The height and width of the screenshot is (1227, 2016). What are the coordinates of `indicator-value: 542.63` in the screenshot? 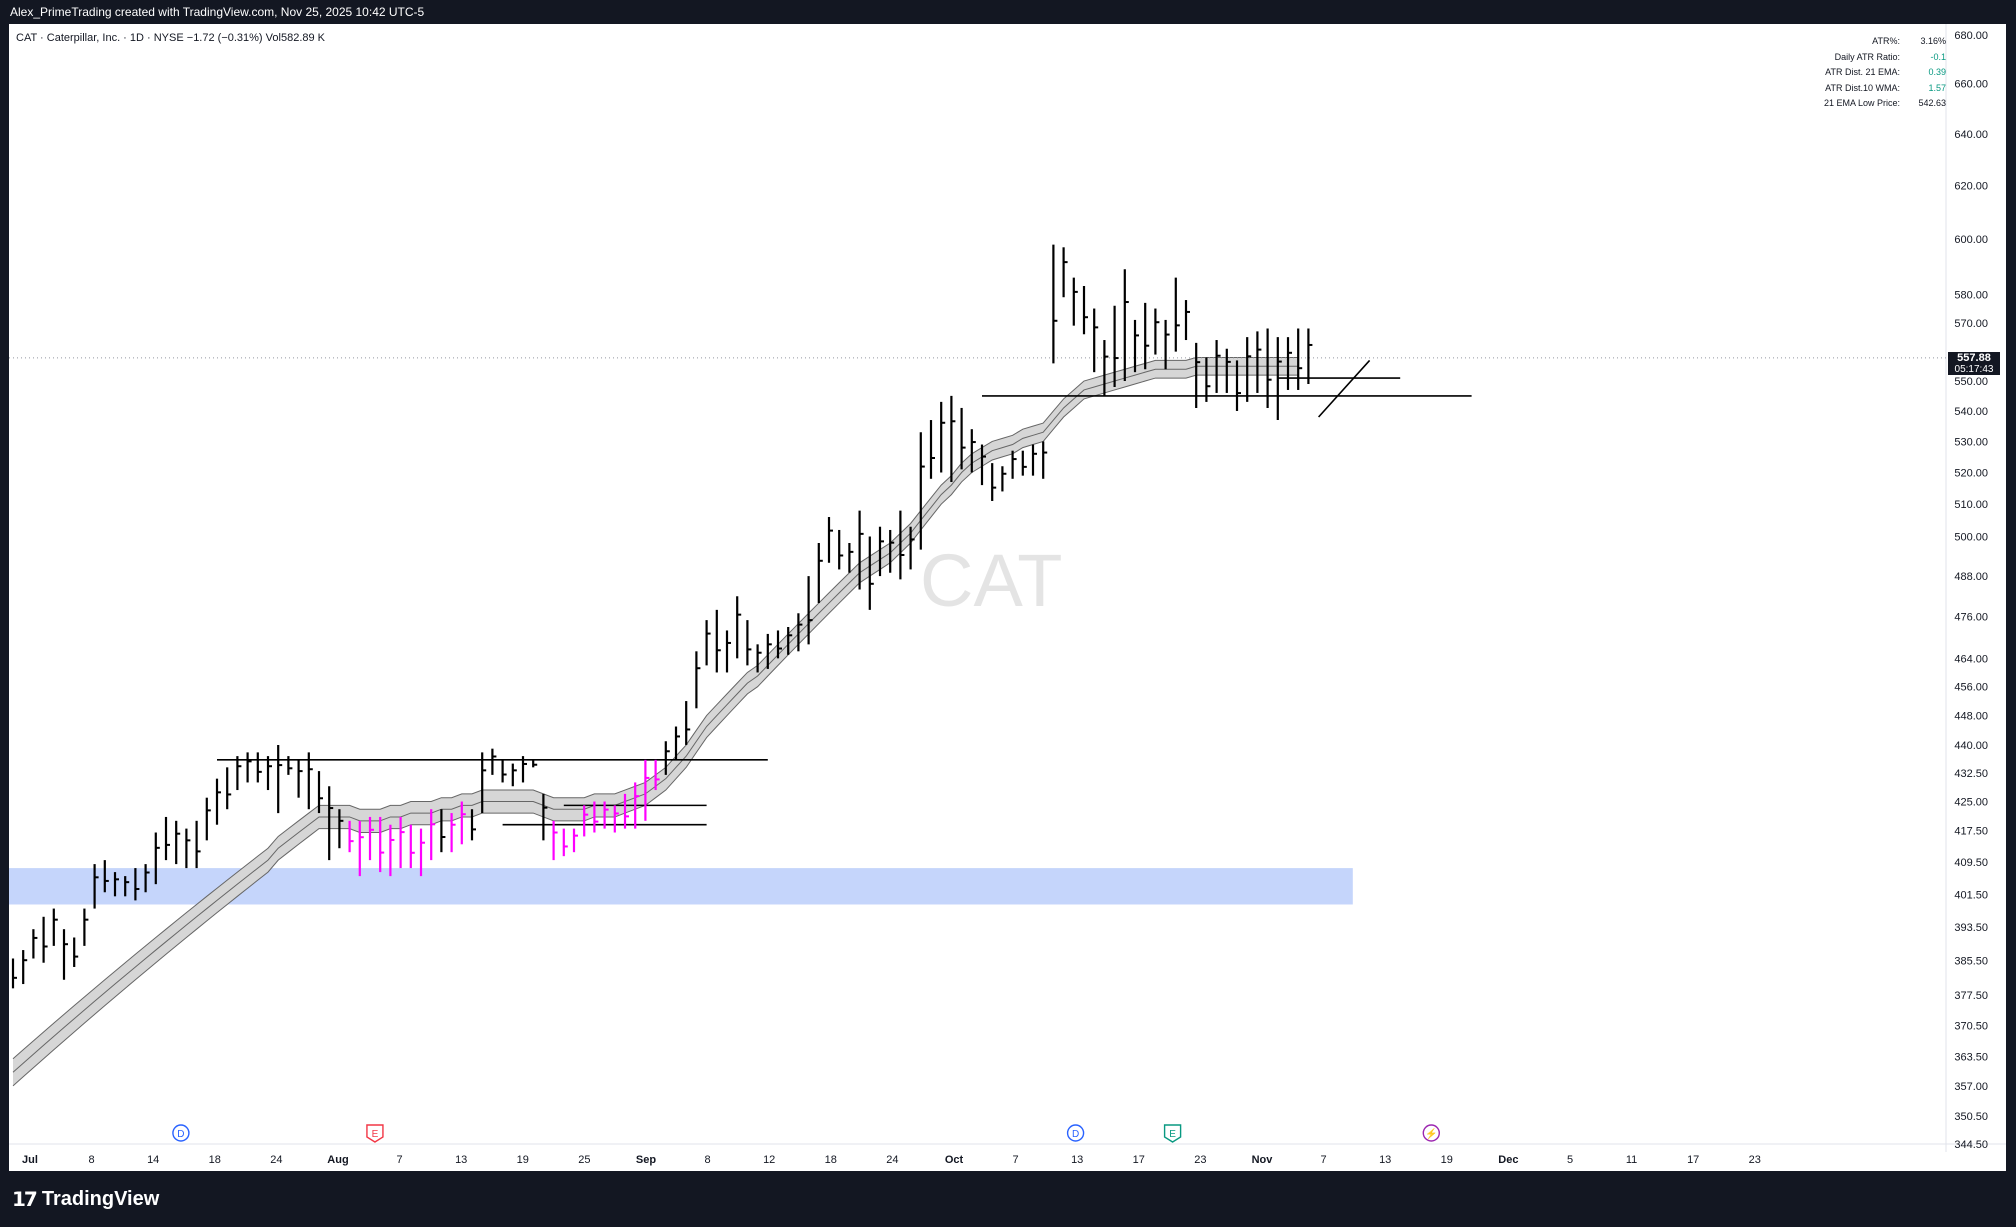 It's located at (1932, 103).